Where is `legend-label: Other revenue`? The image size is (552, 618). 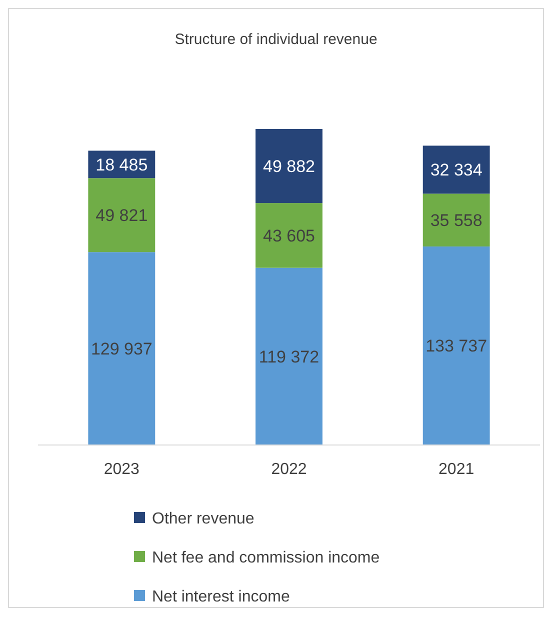 legend-label: Other revenue is located at coordinates (203, 519).